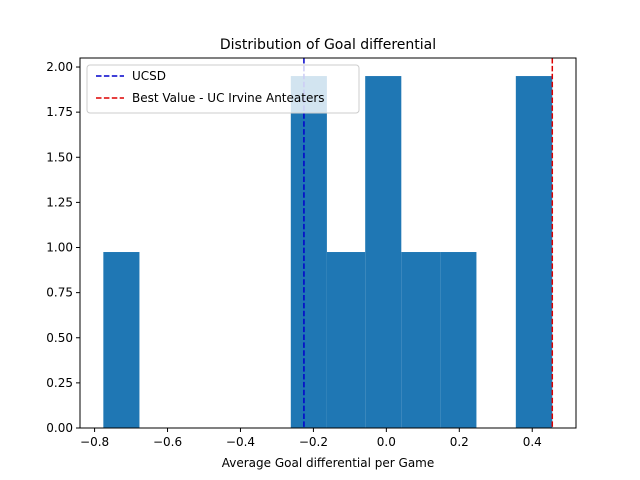 The height and width of the screenshot is (480, 640). What do you see at coordinates (386, 442) in the screenshot?
I see `x-tick-label: 0.0` at bounding box center [386, 442].